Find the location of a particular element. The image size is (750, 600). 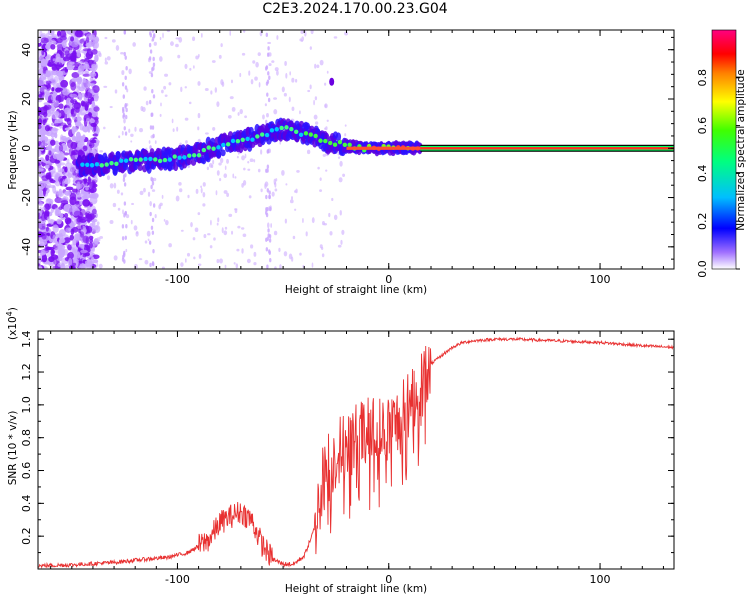

snr-x-axis-label: Height of straight line (km) is located at coordinates (356, 589).